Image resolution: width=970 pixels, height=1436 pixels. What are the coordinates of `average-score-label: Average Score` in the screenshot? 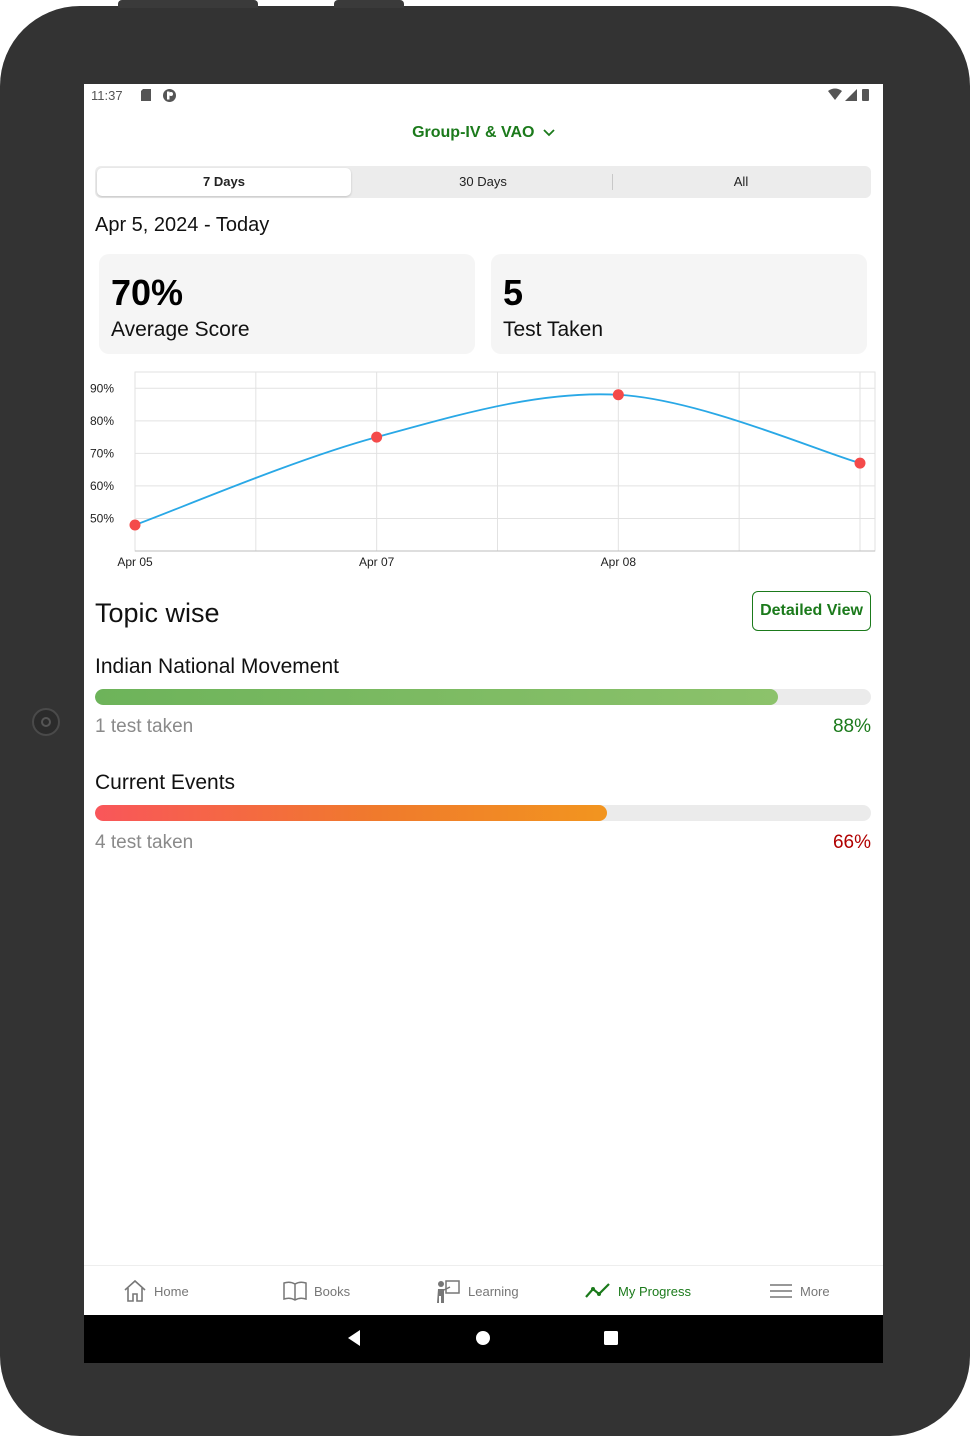 It's located at (180, 329).